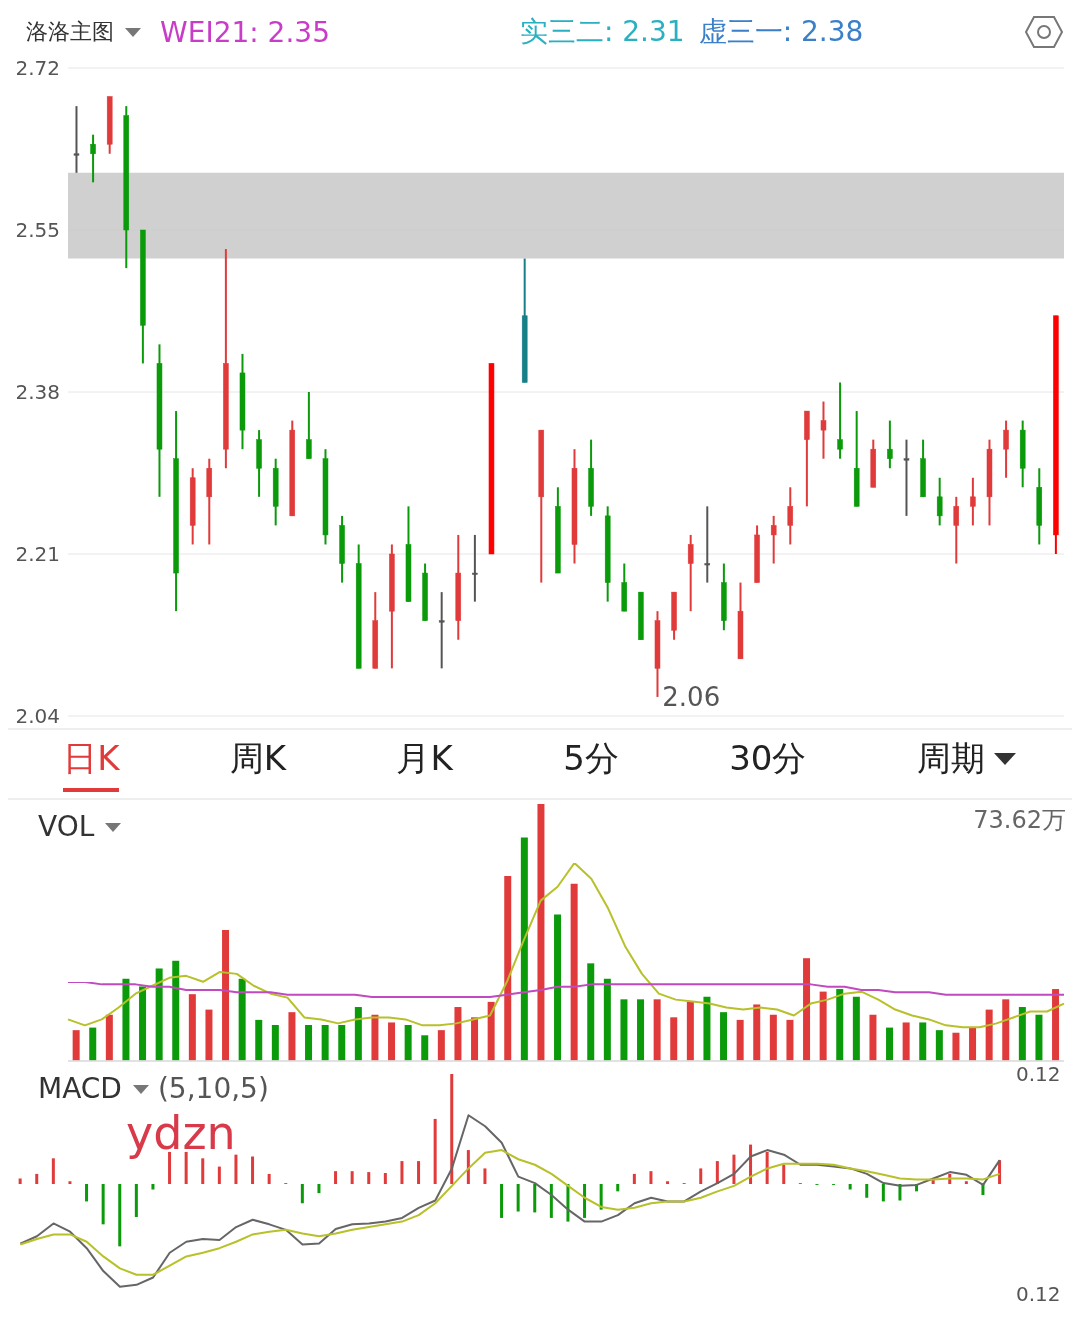 This screenshot has height=1320, width=1080. What do you see at coordinates (591, 758) in the screenshot?
I see `text: 5分` at bounding box center [591, 758].